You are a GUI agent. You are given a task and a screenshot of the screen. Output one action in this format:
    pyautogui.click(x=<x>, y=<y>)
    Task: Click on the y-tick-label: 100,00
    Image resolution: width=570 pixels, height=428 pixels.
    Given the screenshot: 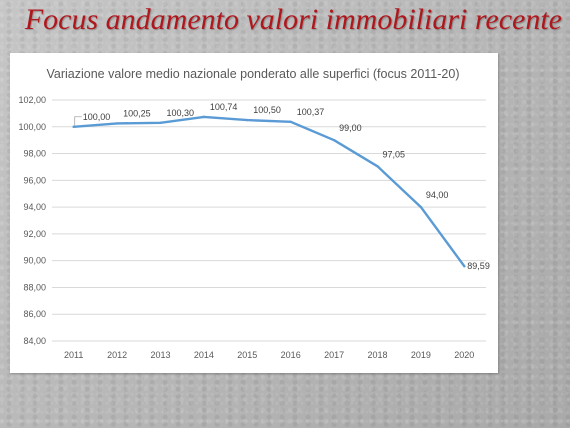 What is the action you would take?
    pyautogui.click(x=32, y=127)
    